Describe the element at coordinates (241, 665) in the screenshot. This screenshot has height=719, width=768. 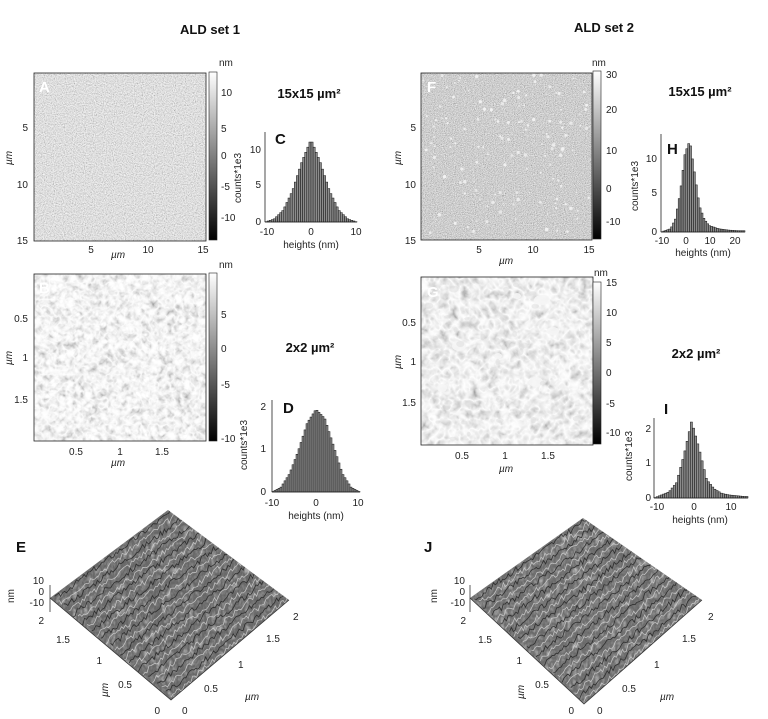
I see `right-tick: 1` at that location.